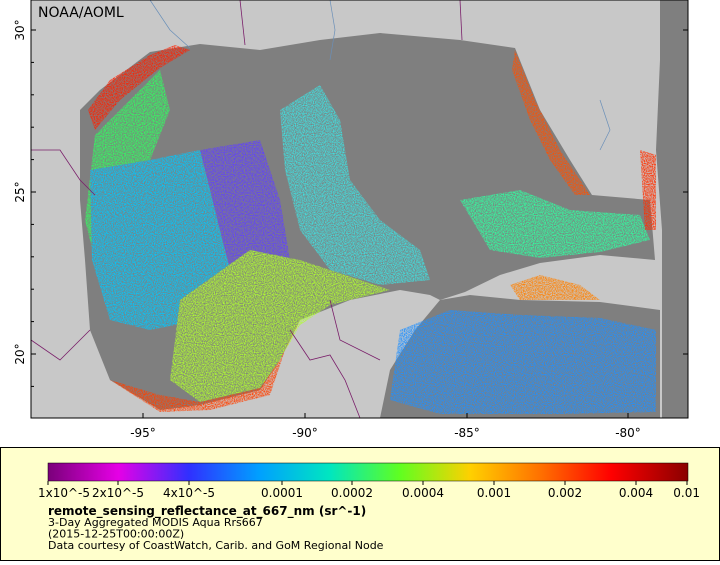 This screenshot has width=720, height=565. Describe the element at coordinates (368, 472) in the screenshot. I see `colorbar` at that location.